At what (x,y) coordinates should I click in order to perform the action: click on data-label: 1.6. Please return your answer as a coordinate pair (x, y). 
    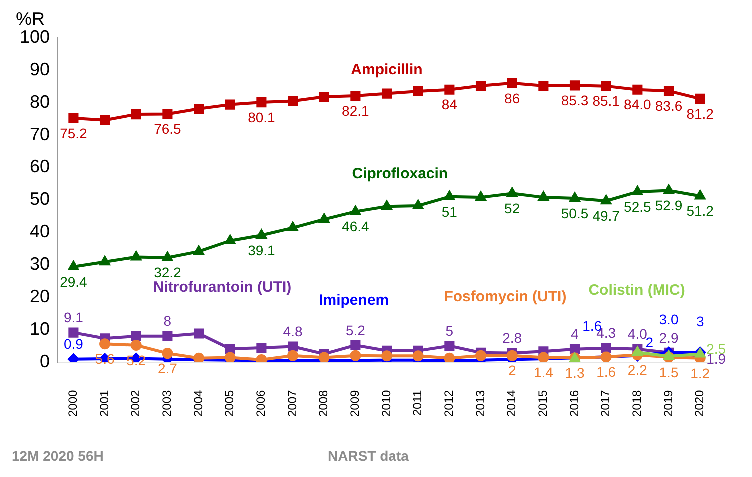
    Looking at the image, I should click on (606, 372).